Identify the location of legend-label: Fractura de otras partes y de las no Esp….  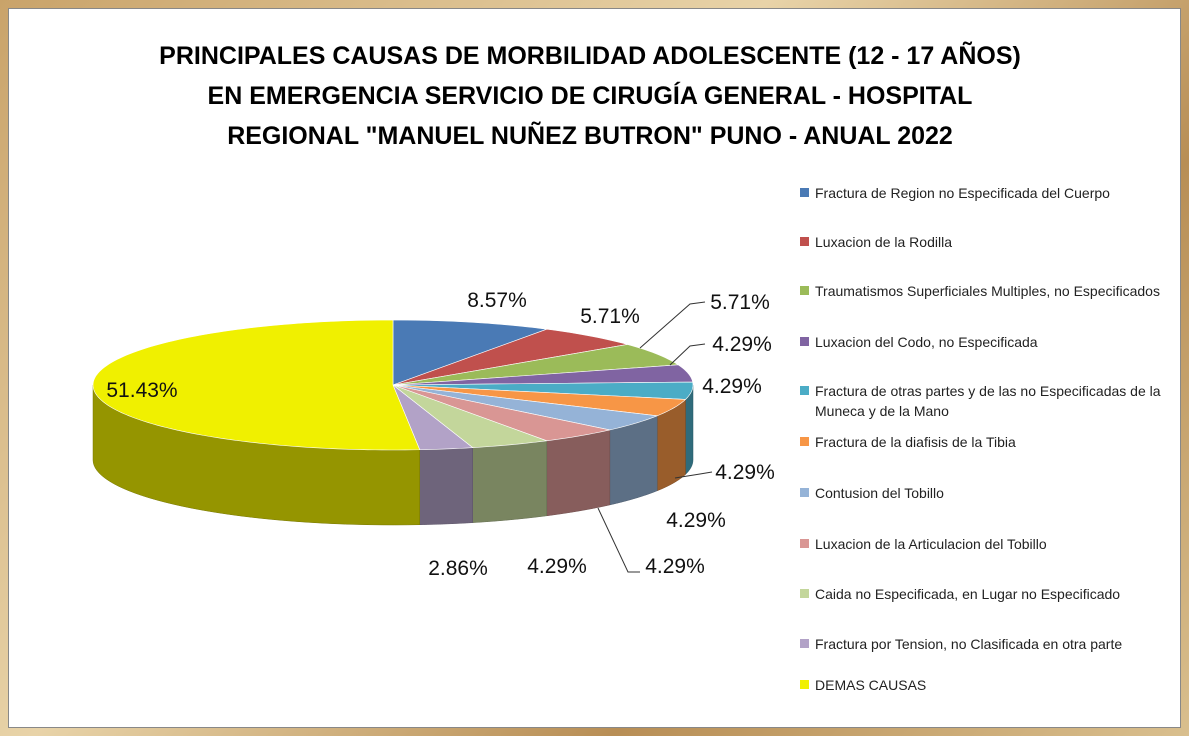
(988, 401).